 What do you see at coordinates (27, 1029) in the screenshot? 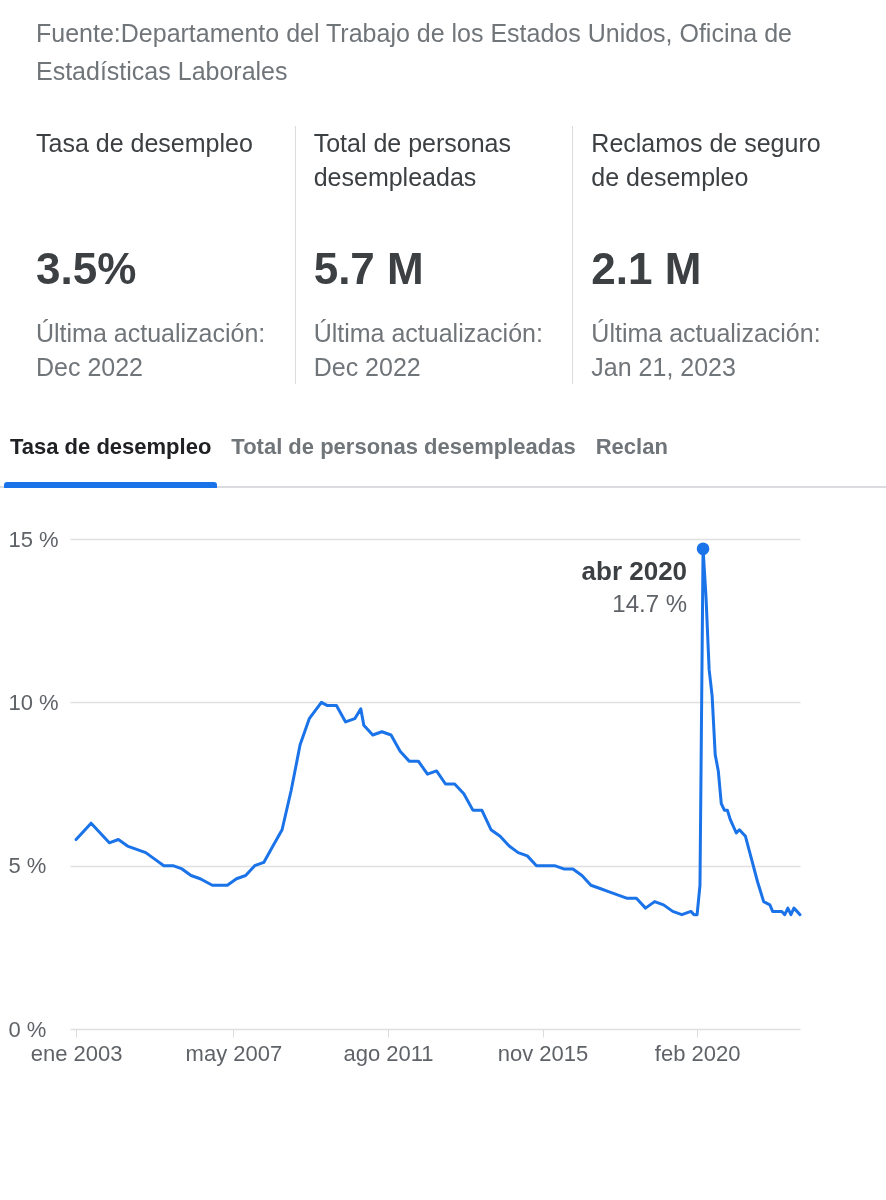
I see `y-tick-label: 0 %` at bounding box center [27, 1029].